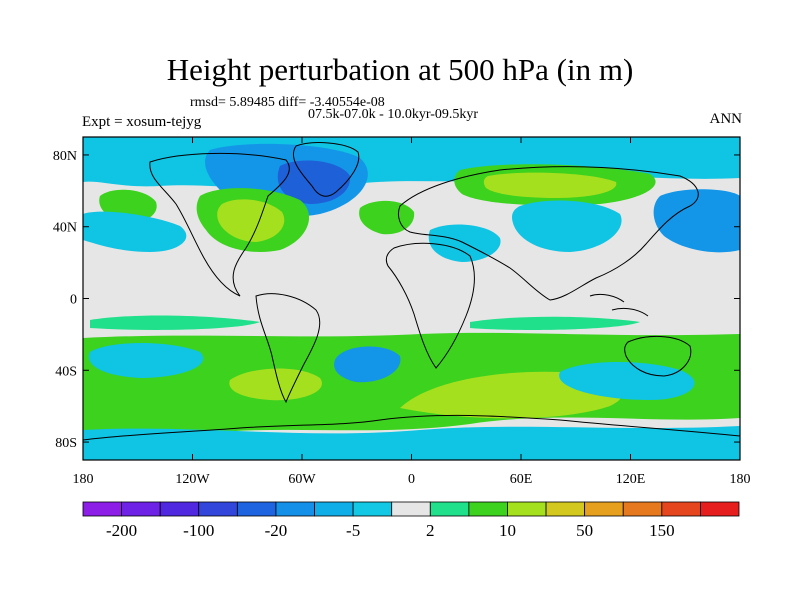 The image size is (800, 600). Describe the element at coordinates (66, 371) in the screenshot. I see `y-tick-label: 40S` at that location.